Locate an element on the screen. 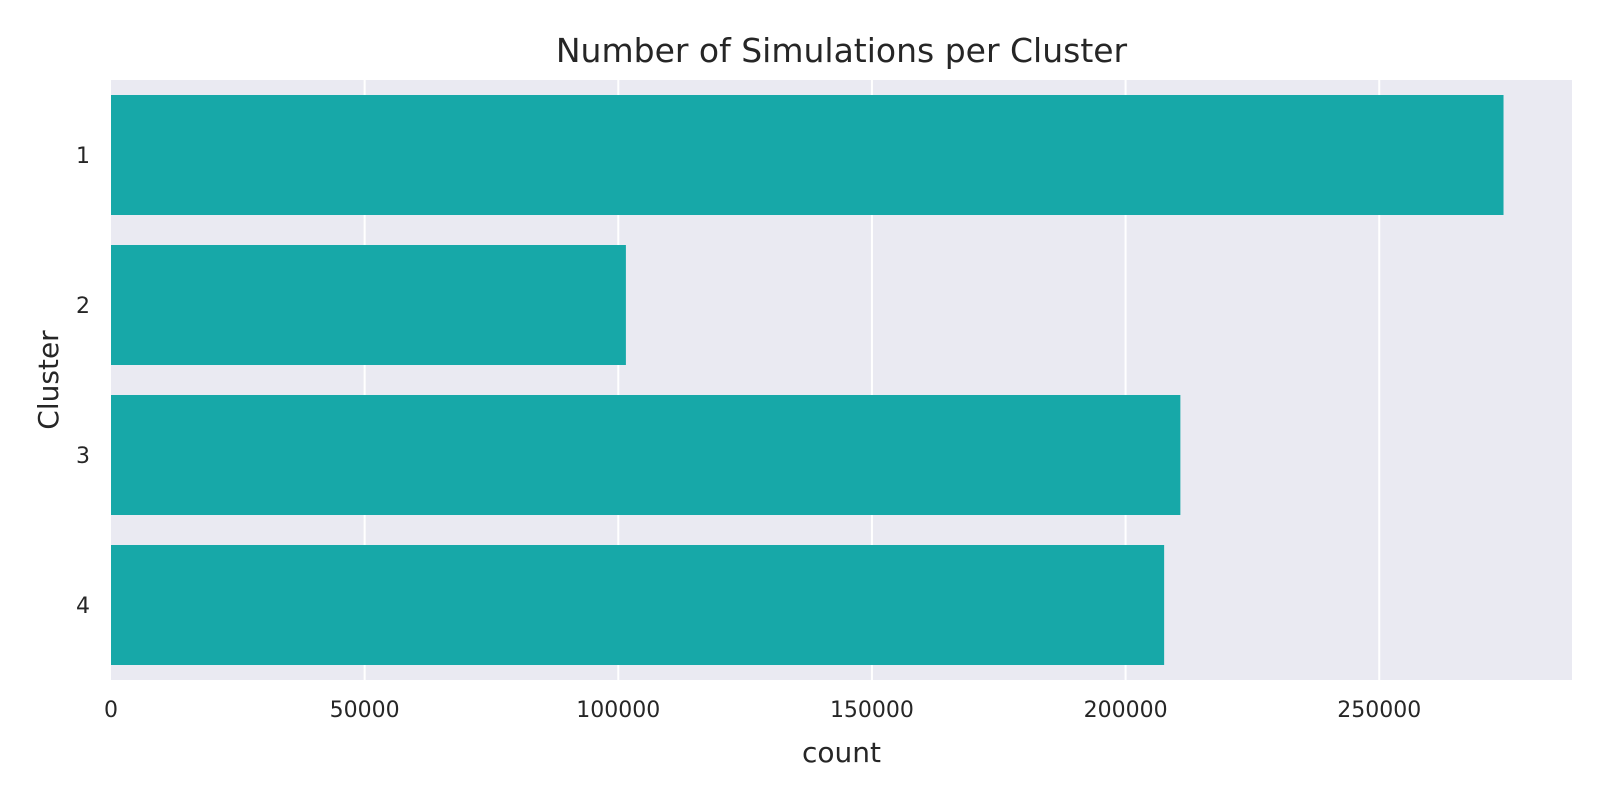 The height and width of the screenshot is (800, 1600). x-tick-label: 150000 is located at coordinates (872, 710).